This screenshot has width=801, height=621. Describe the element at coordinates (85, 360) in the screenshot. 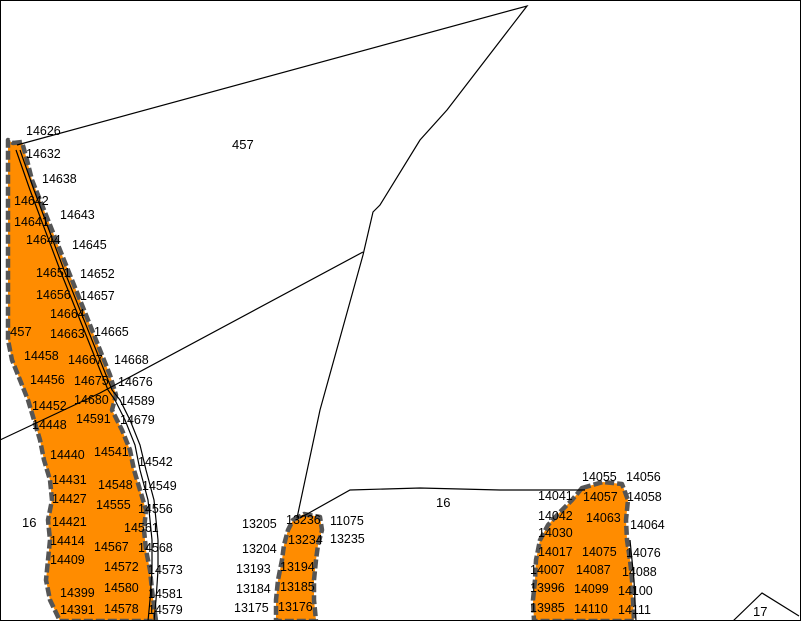

I see `point-label: 14667` at that location.